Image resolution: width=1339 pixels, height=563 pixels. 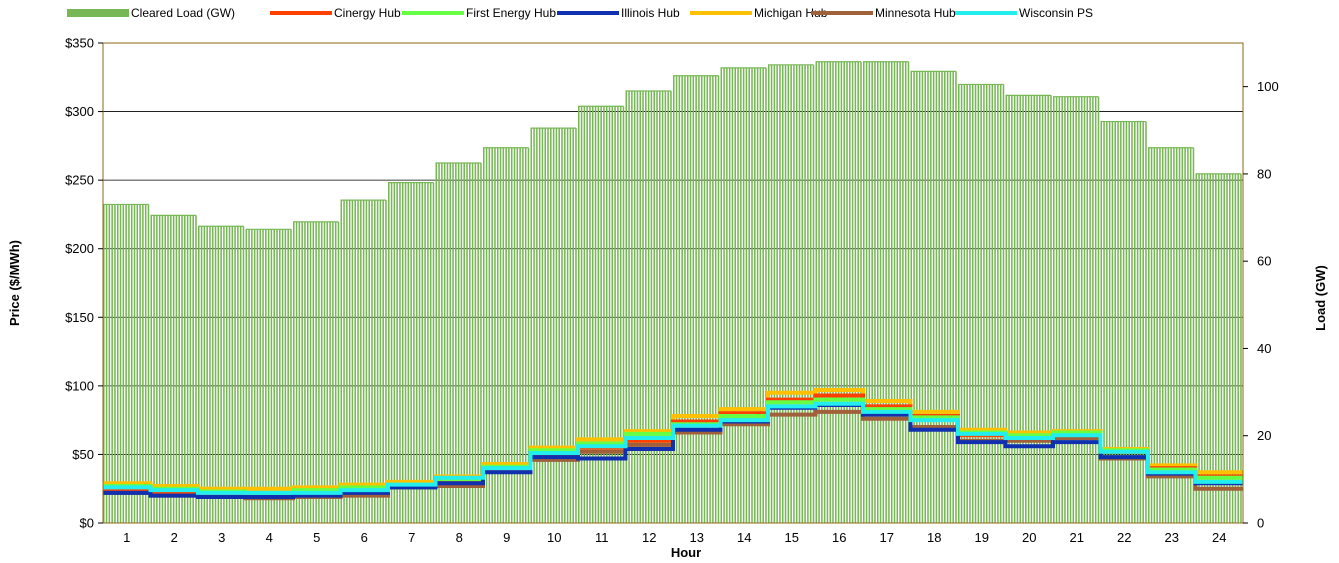 What do you see at coordinates (674, 537) in the screenshot?
I see `x-axis: 1 2 3 4 5 6 7 8 9 10 11 12 13 14 15 16 17 18 19 20 21 22 23 24` at bounding box center [674, 537].